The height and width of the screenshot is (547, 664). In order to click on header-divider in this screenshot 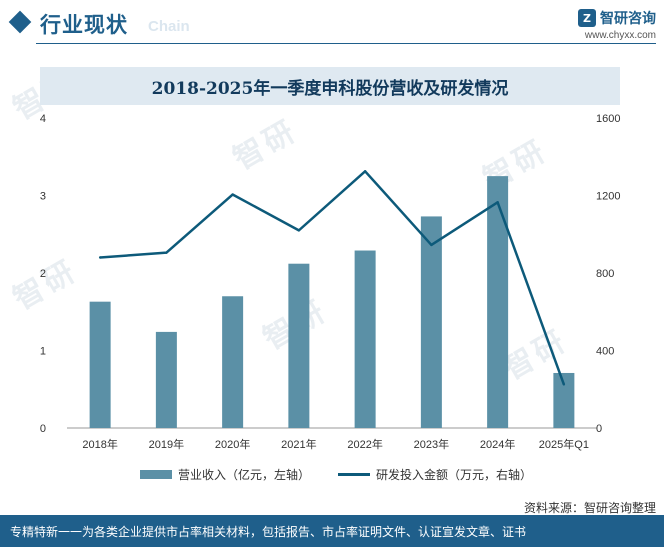, I will do `click(346, 43)`.